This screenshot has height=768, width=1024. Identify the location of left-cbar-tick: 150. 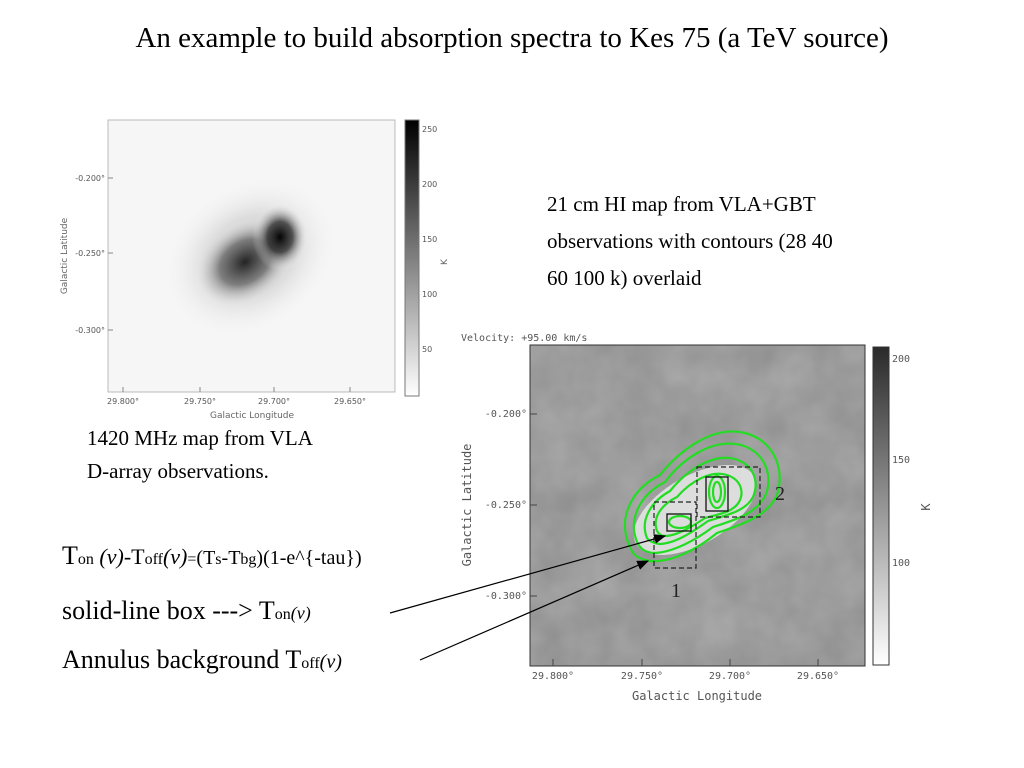
(429, 239).